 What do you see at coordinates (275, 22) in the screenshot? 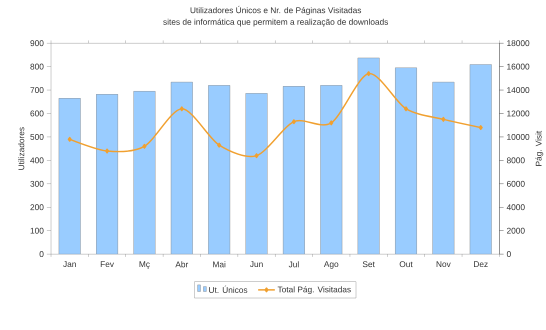
I see `chart-subtitle: sites de informática que permitem a realização de downloads` at bounding box center [275, 22].